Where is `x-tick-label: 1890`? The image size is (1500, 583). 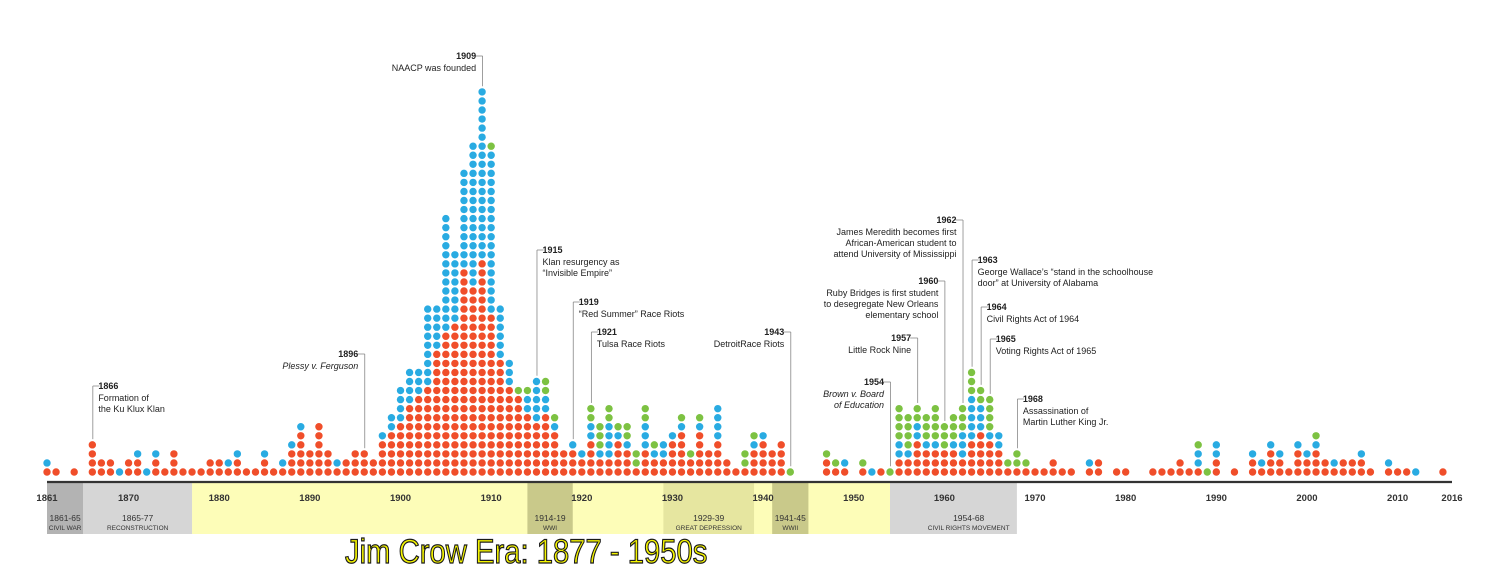
x-tick-label: 1890 is located at coordinates (309, 498).